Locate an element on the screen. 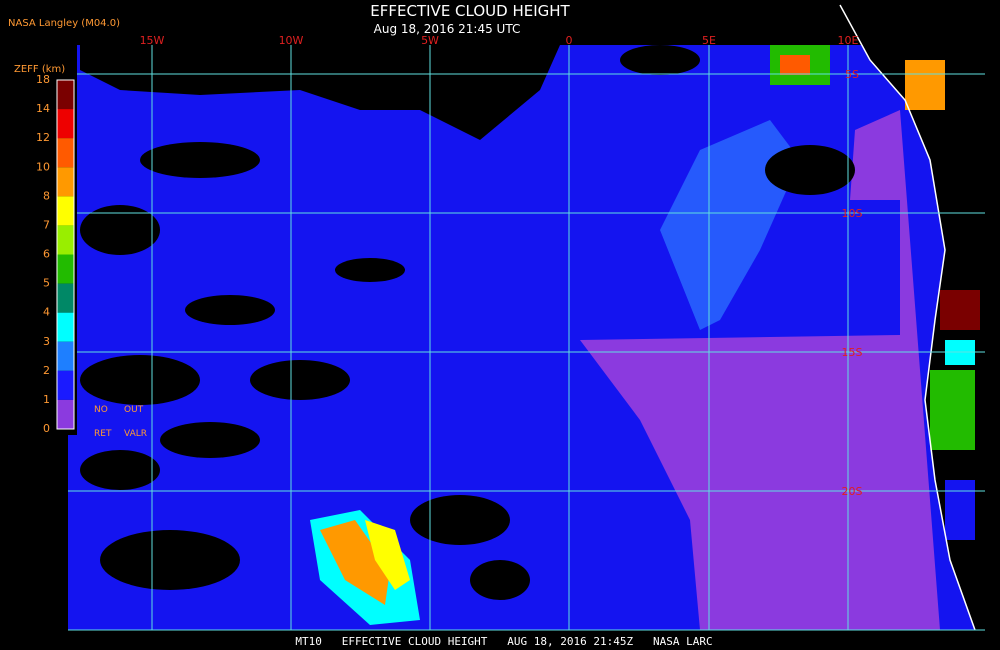  longitude-label: 10W is located at coordinates (291, 40).